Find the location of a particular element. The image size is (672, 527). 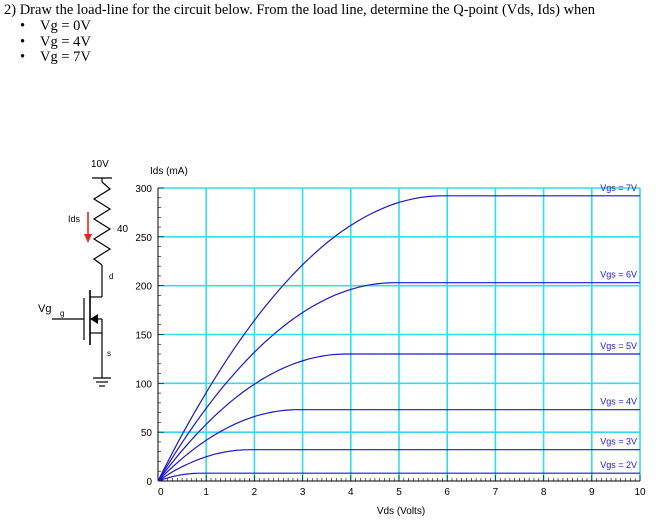

curve-vgs-4v is located at coordinates (398, 445).